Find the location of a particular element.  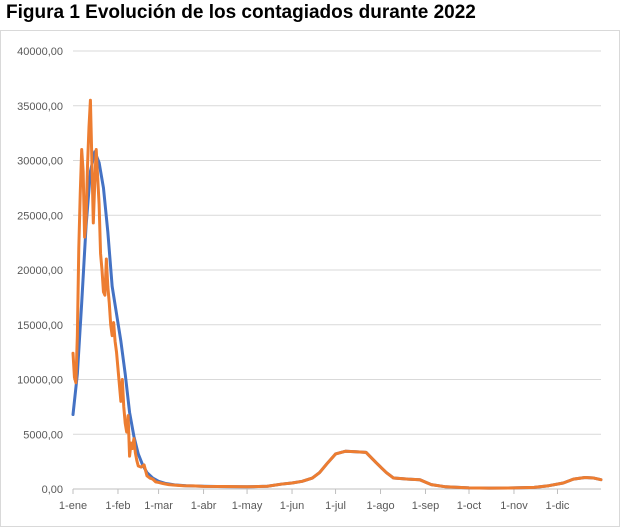

x-tick-label: 1-jun is located at coordinates (292, 506).